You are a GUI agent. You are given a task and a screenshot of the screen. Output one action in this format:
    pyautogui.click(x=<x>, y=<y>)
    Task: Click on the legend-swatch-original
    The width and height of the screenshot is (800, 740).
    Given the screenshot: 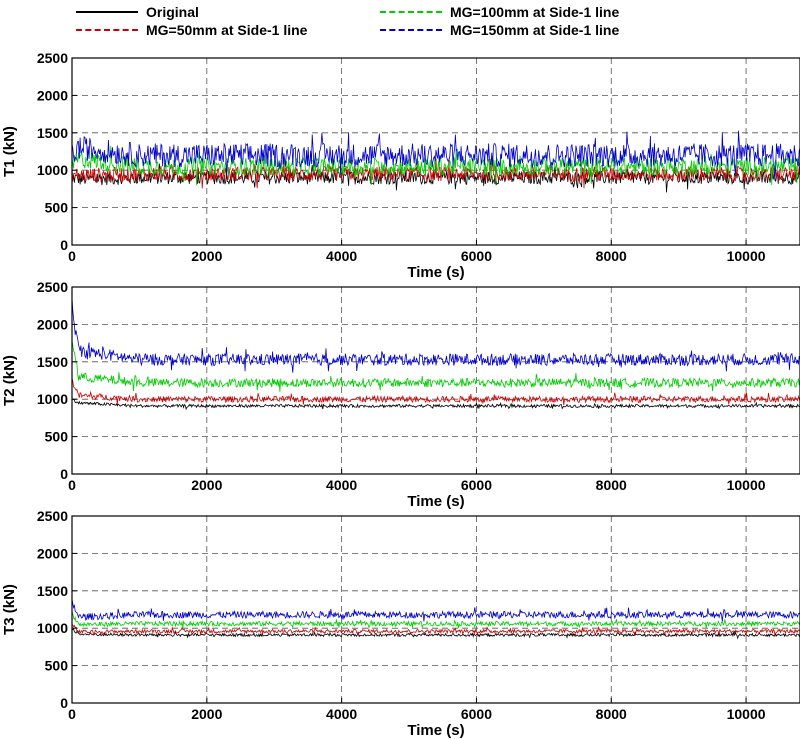 What is the action you would take?
    pyautogui.click(x=107, y=12)
    